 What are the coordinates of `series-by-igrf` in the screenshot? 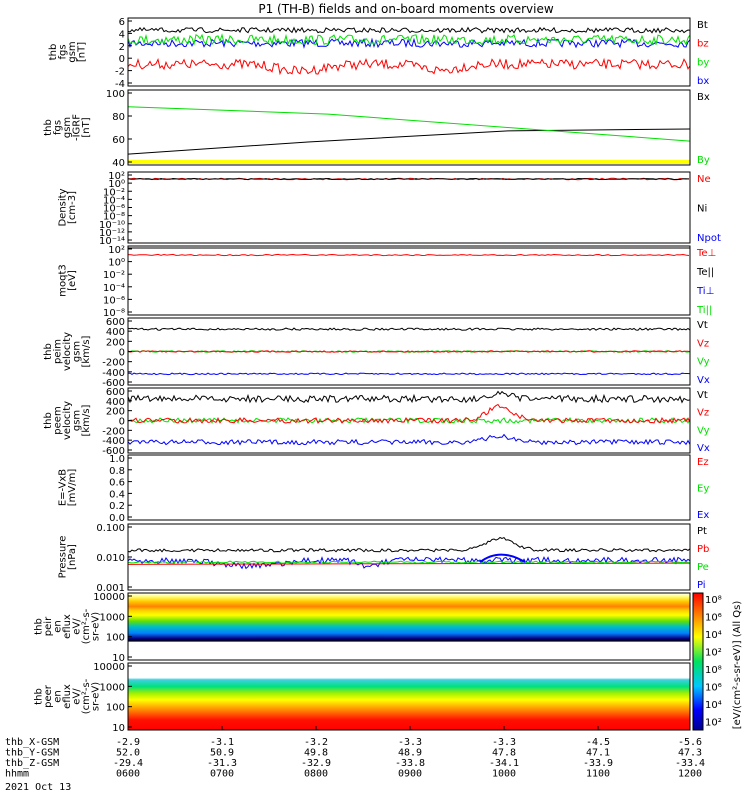 It's located at (409, 124).